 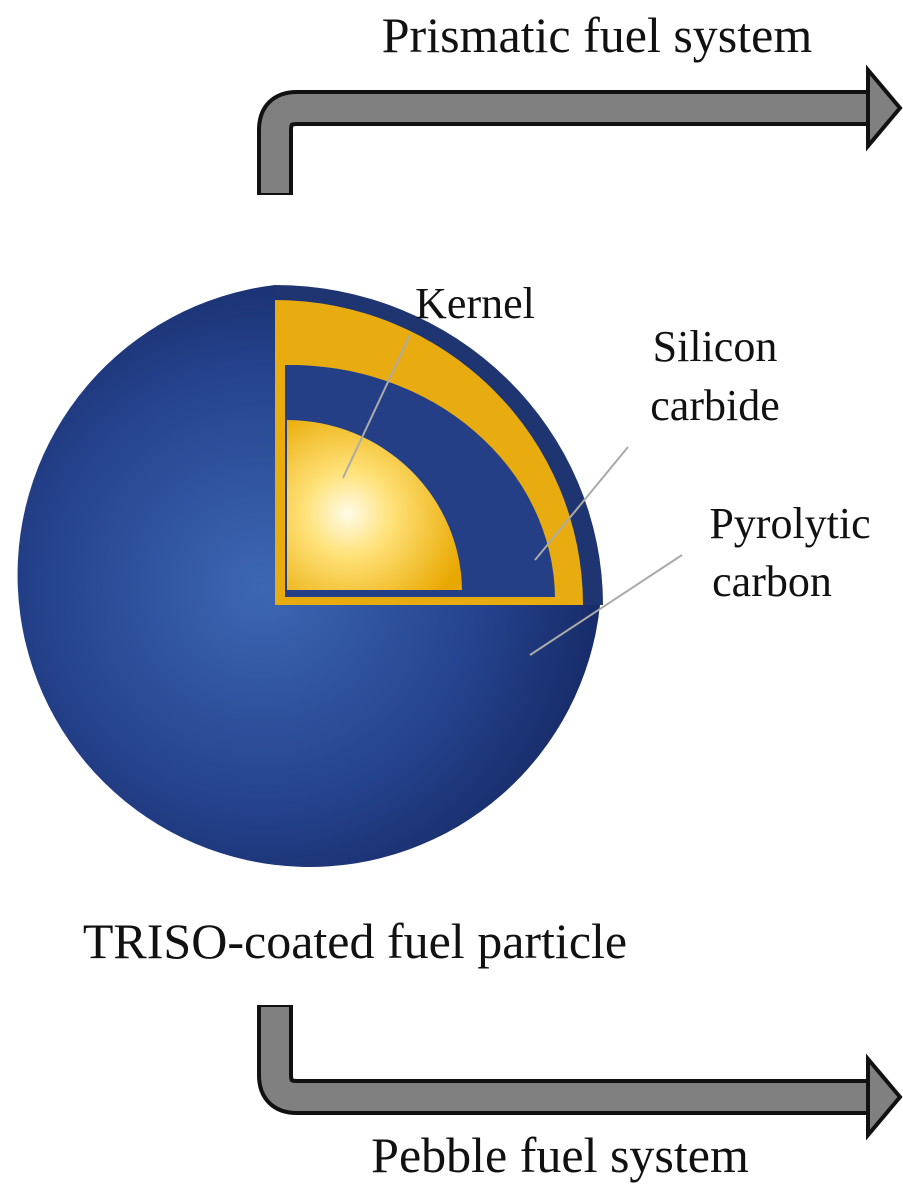 I want to click on layer-label: Kernel, so click(x=475, y=303).